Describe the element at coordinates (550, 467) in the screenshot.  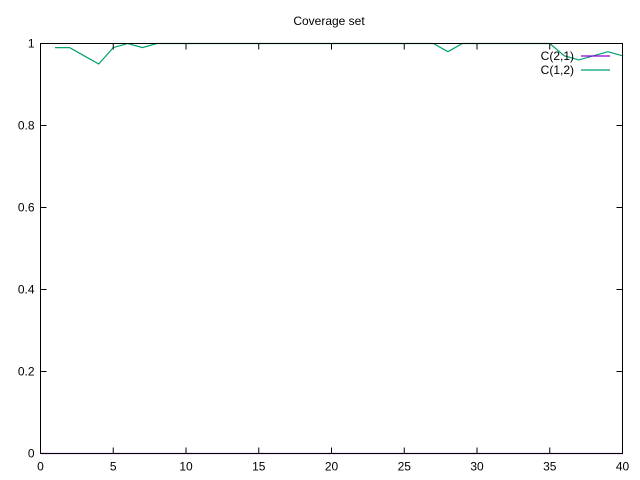
I see `x-tick-label: 35` at that location.